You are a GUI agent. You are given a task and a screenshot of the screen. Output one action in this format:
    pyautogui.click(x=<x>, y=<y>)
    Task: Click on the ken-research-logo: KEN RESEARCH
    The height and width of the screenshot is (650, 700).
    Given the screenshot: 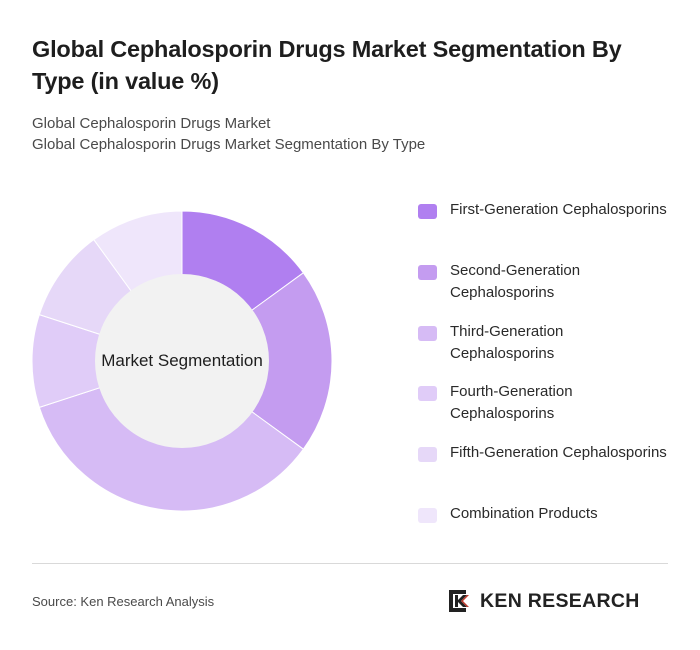 What is the action you would take?
    pyautogui.click(x=558, y=602)
    